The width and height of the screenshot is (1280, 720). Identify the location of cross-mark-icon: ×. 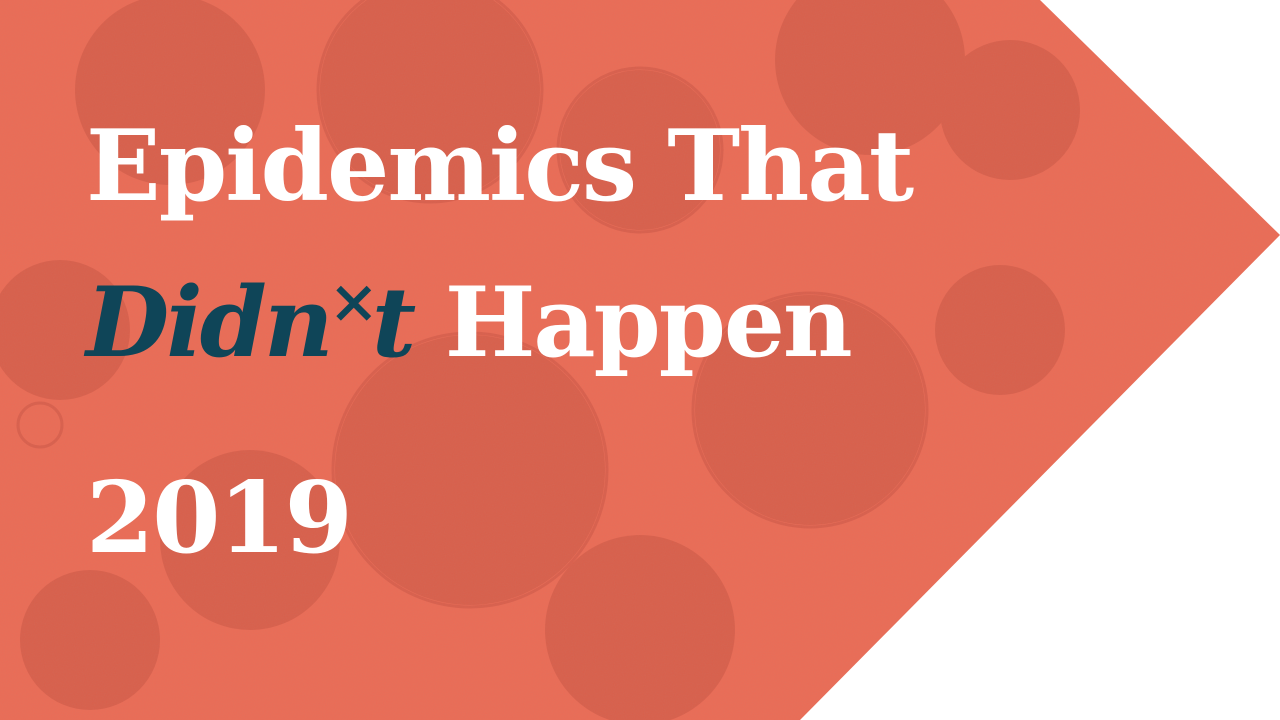
(353, 302).